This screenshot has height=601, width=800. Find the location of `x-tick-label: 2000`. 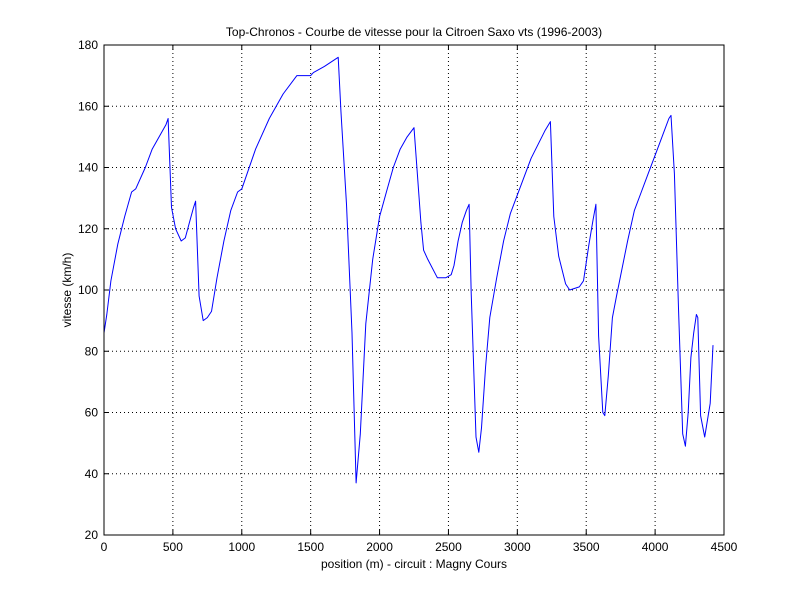

x-tick-label: 2000 is located at coordinates (379, 547).